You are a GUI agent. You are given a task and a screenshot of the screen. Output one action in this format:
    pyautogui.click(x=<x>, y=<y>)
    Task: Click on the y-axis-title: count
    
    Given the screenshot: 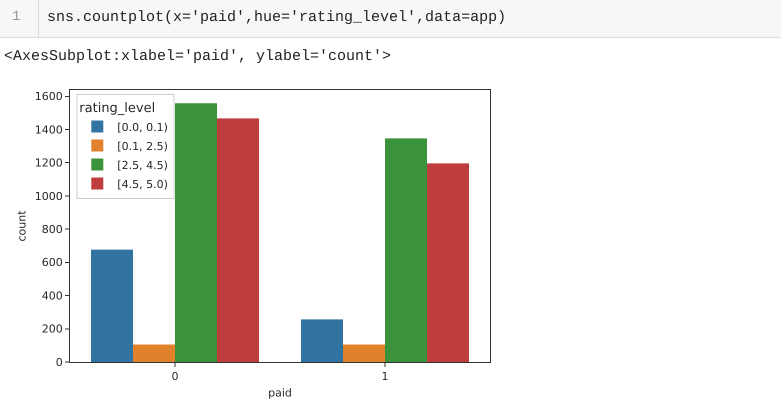 What is the action you would take?
    pyautogui.click(x=21, y=226)
    